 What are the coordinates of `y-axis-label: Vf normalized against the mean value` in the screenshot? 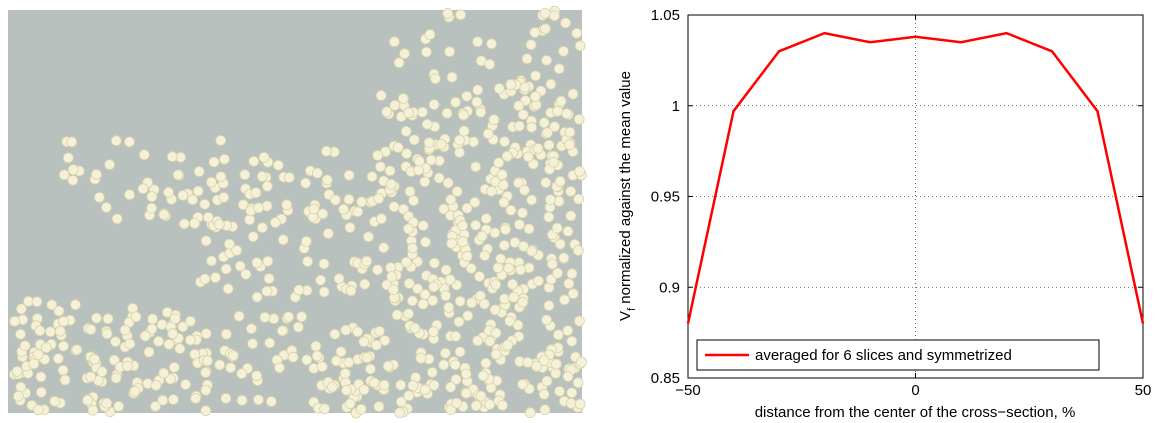 It's located at (627, 196).